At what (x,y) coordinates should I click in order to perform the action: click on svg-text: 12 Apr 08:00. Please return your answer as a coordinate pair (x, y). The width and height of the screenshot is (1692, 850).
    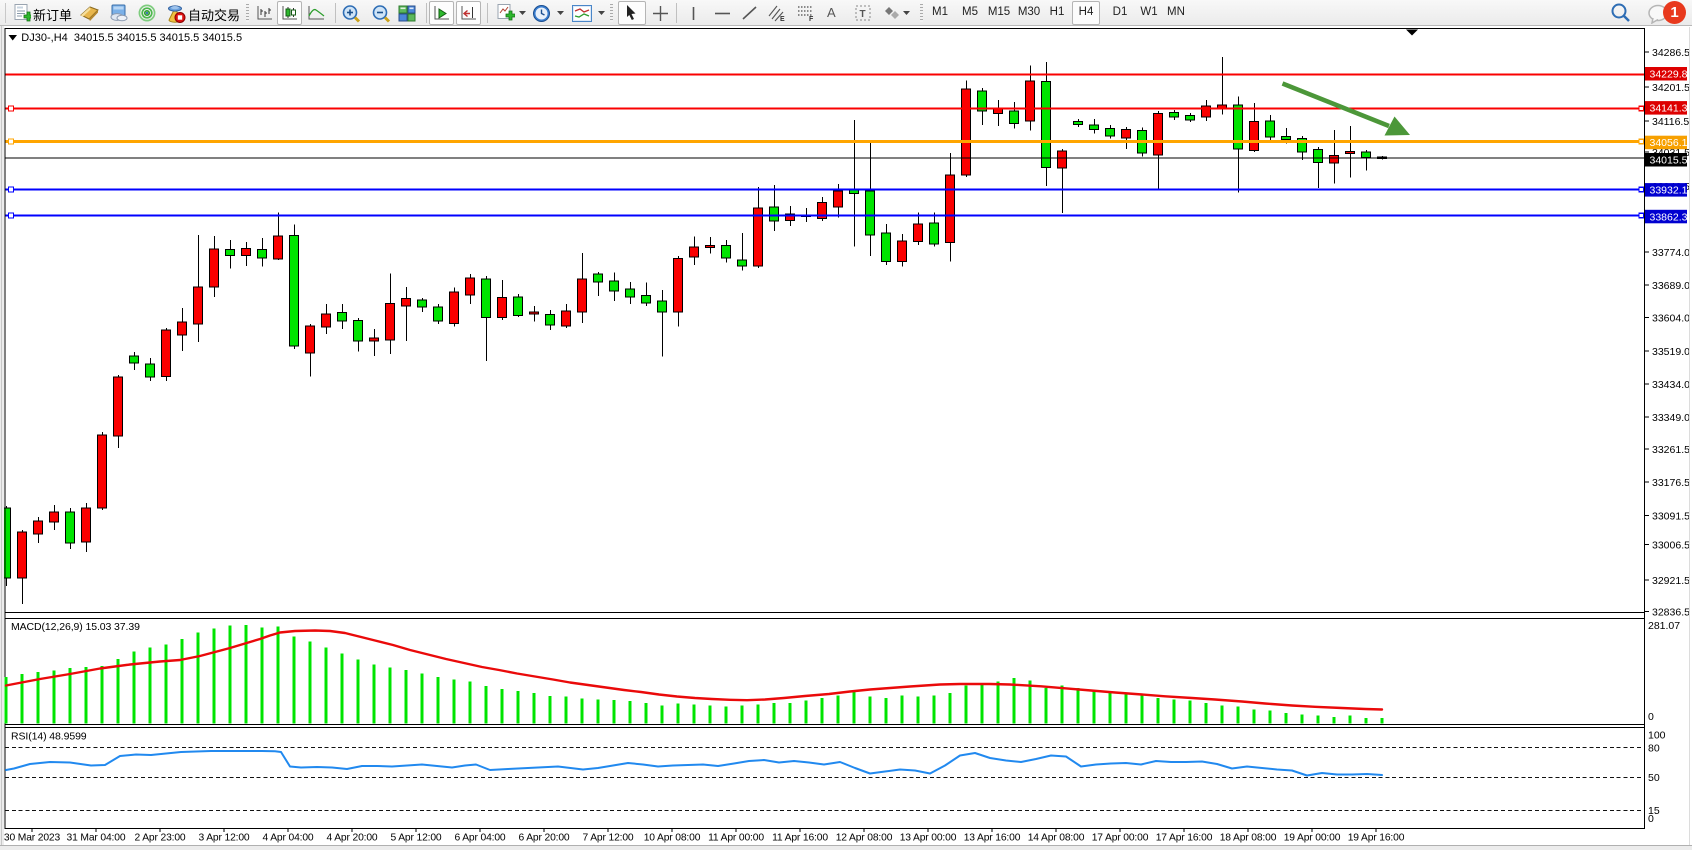
    Looking at the image, I should click on (864, 838).